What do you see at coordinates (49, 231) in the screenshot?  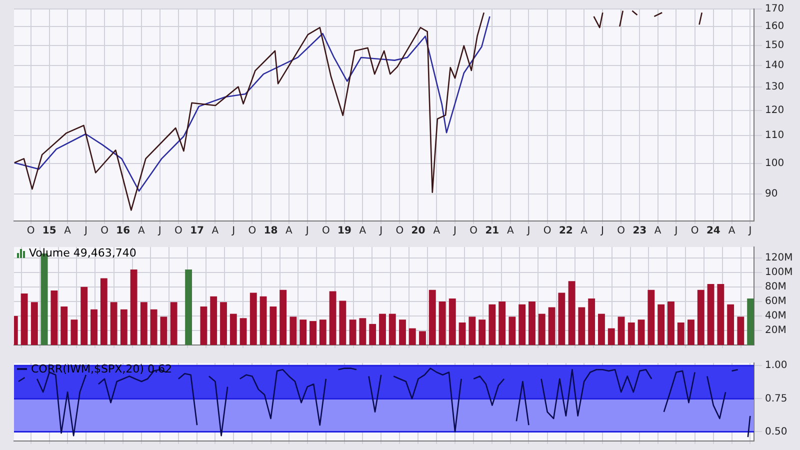 I see `x-tick-label: 15` at bounding box center [49, 231].